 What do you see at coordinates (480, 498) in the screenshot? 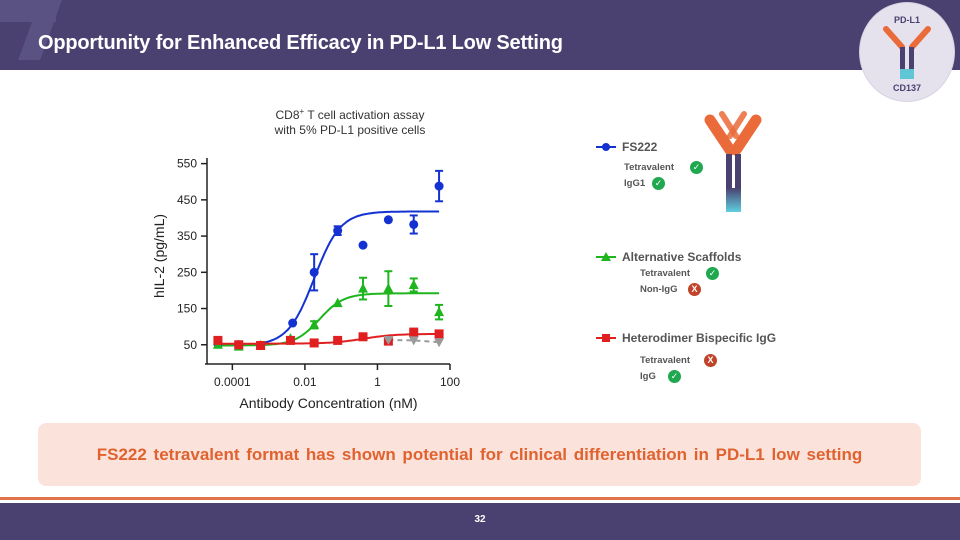
I see `footer-divider` at bounding box center [480, 498].